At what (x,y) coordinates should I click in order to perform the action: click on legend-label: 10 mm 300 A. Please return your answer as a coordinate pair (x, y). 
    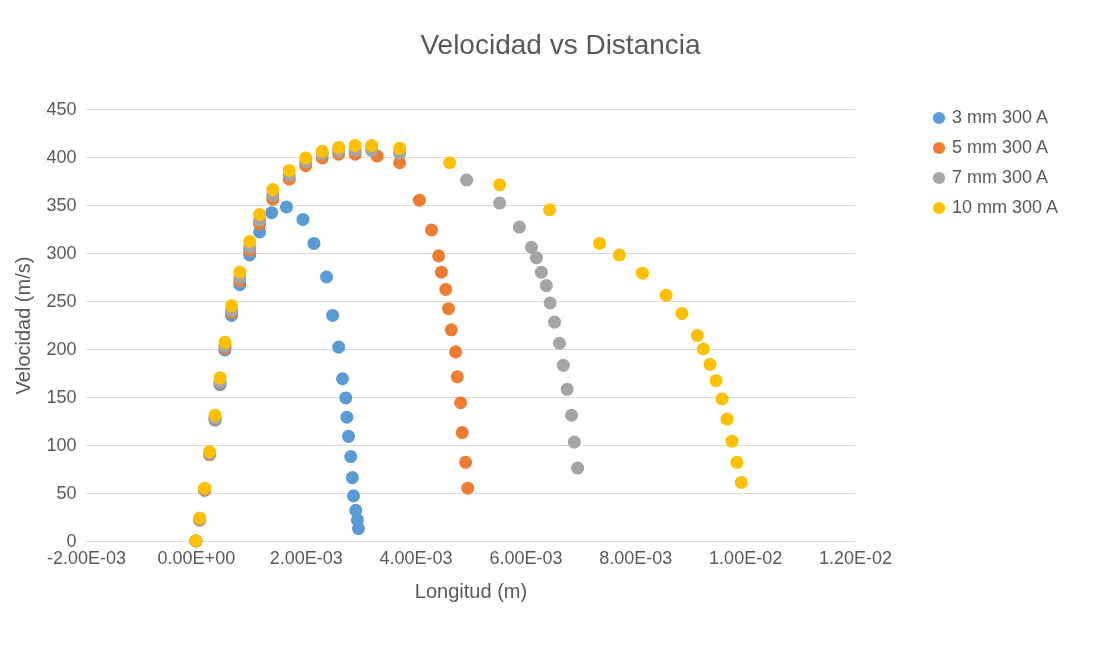
    Looking at the image, I should click on (1005, 207).